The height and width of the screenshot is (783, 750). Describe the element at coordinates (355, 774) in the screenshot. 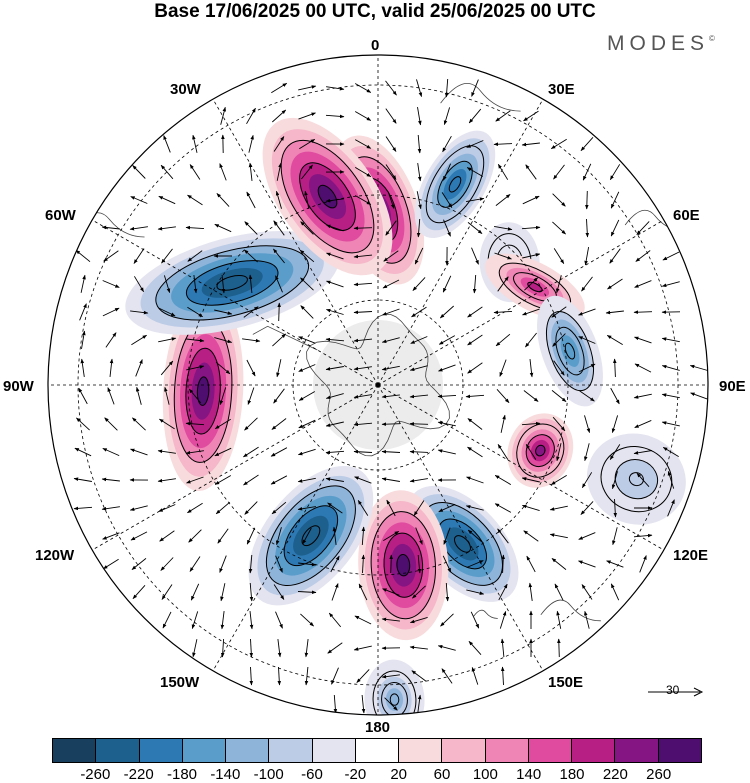

I see `colorbar-tick-label: -20` at that location.